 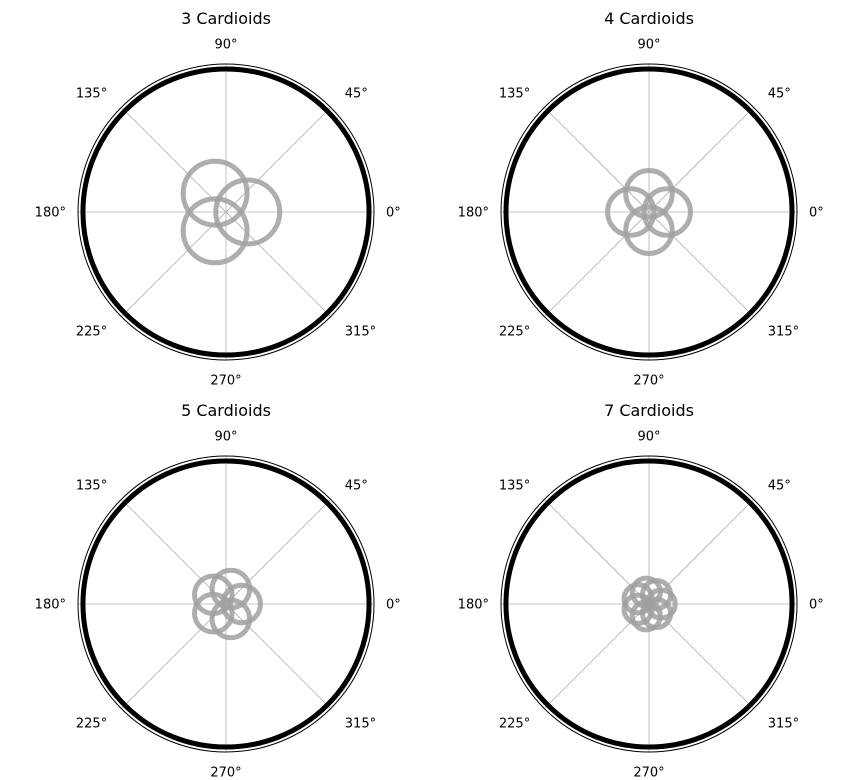 I want to click on panel-title: 4 Cardioids, so click(x=649, y=18).